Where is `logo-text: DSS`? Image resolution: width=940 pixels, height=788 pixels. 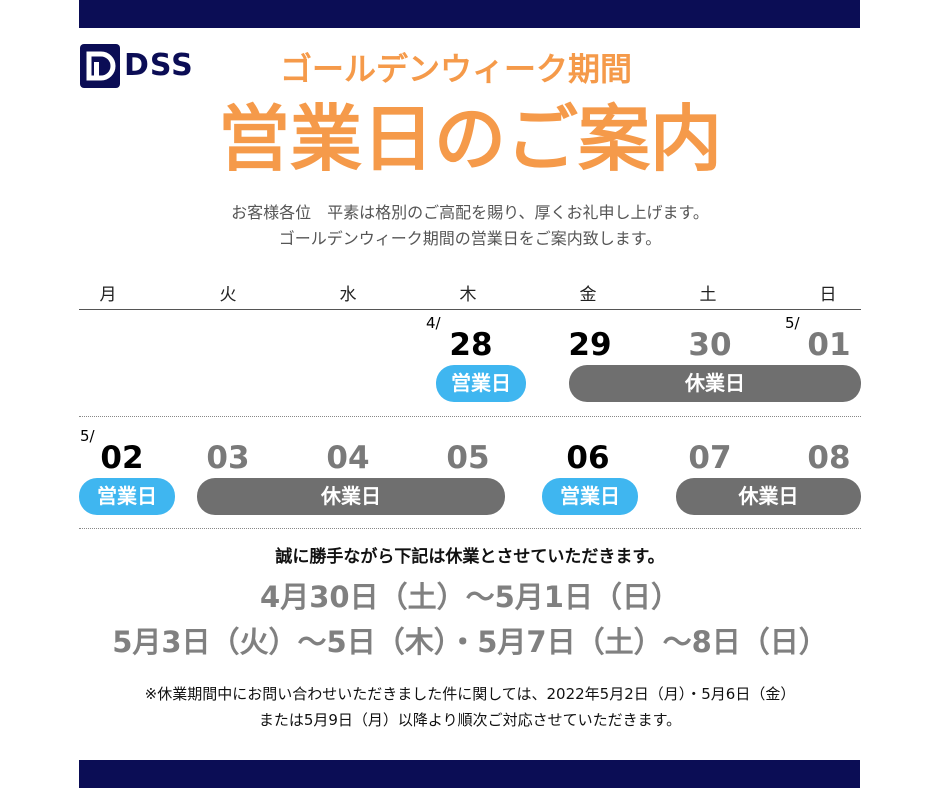 logo-text: DSS is located at coordinates (159, 65).